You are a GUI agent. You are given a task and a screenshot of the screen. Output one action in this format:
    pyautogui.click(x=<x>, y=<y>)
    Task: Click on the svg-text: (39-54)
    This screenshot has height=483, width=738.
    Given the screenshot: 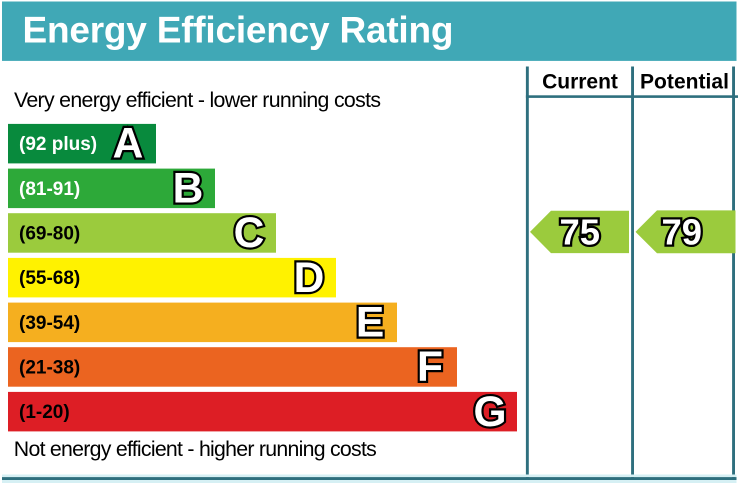 What is the action you would take?
    pyautogui.click(x=49, y=323)
    